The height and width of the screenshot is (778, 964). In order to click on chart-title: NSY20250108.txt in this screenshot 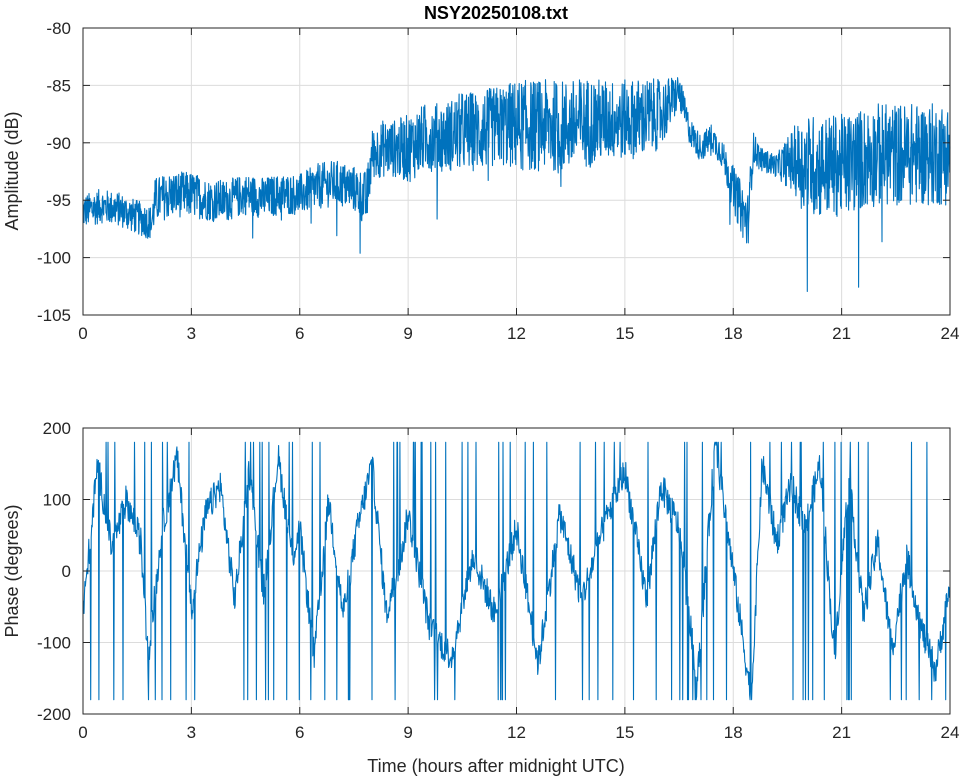, I will do `click(496, 13)`.